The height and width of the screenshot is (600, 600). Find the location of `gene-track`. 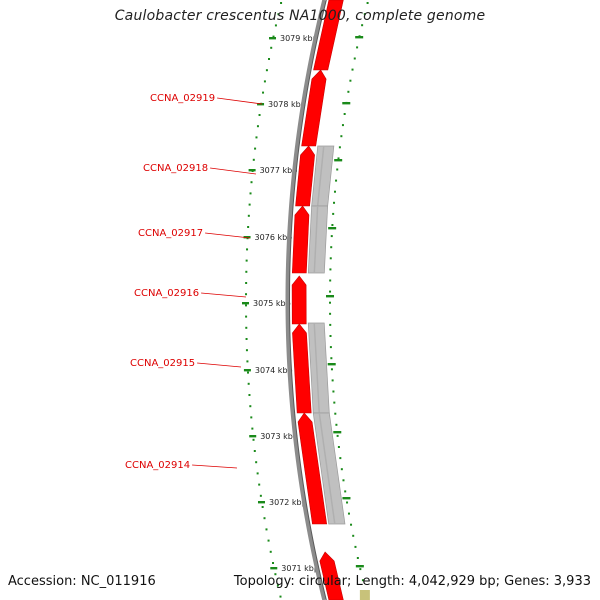

gene-track is located at coordinates (330, 300).